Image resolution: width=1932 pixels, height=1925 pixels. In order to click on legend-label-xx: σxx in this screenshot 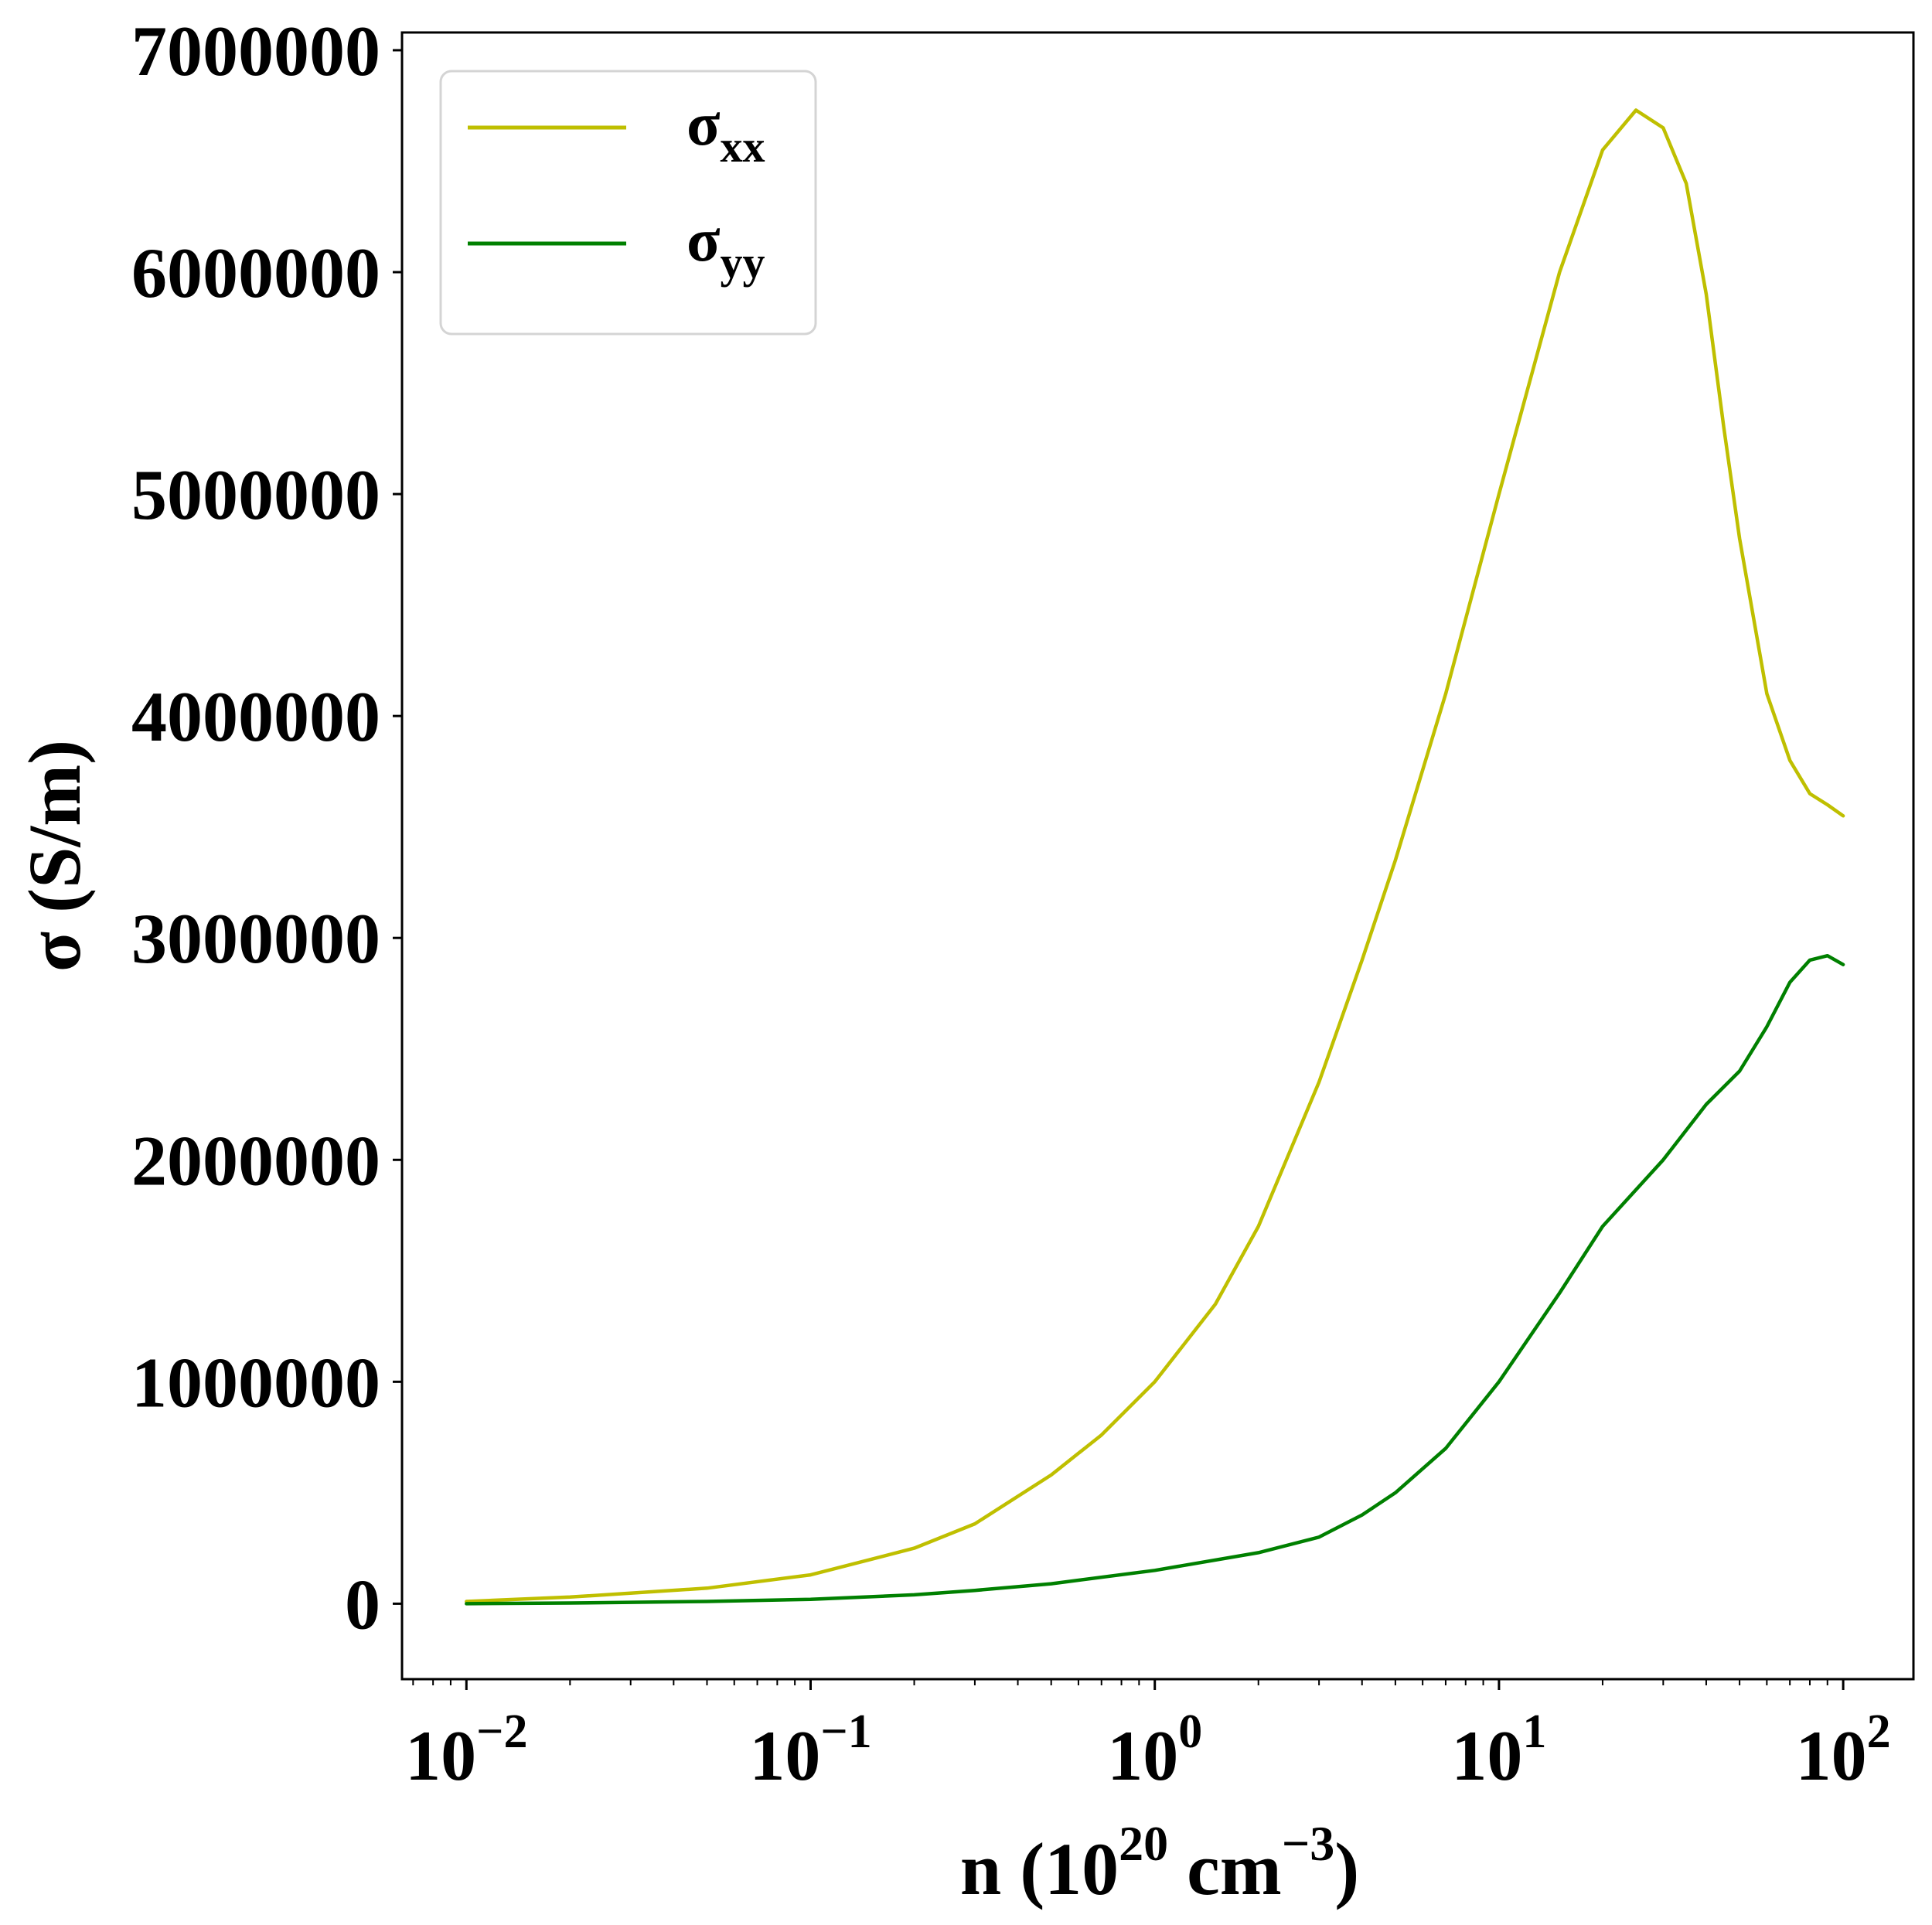, I will do `click(726, 131)`.